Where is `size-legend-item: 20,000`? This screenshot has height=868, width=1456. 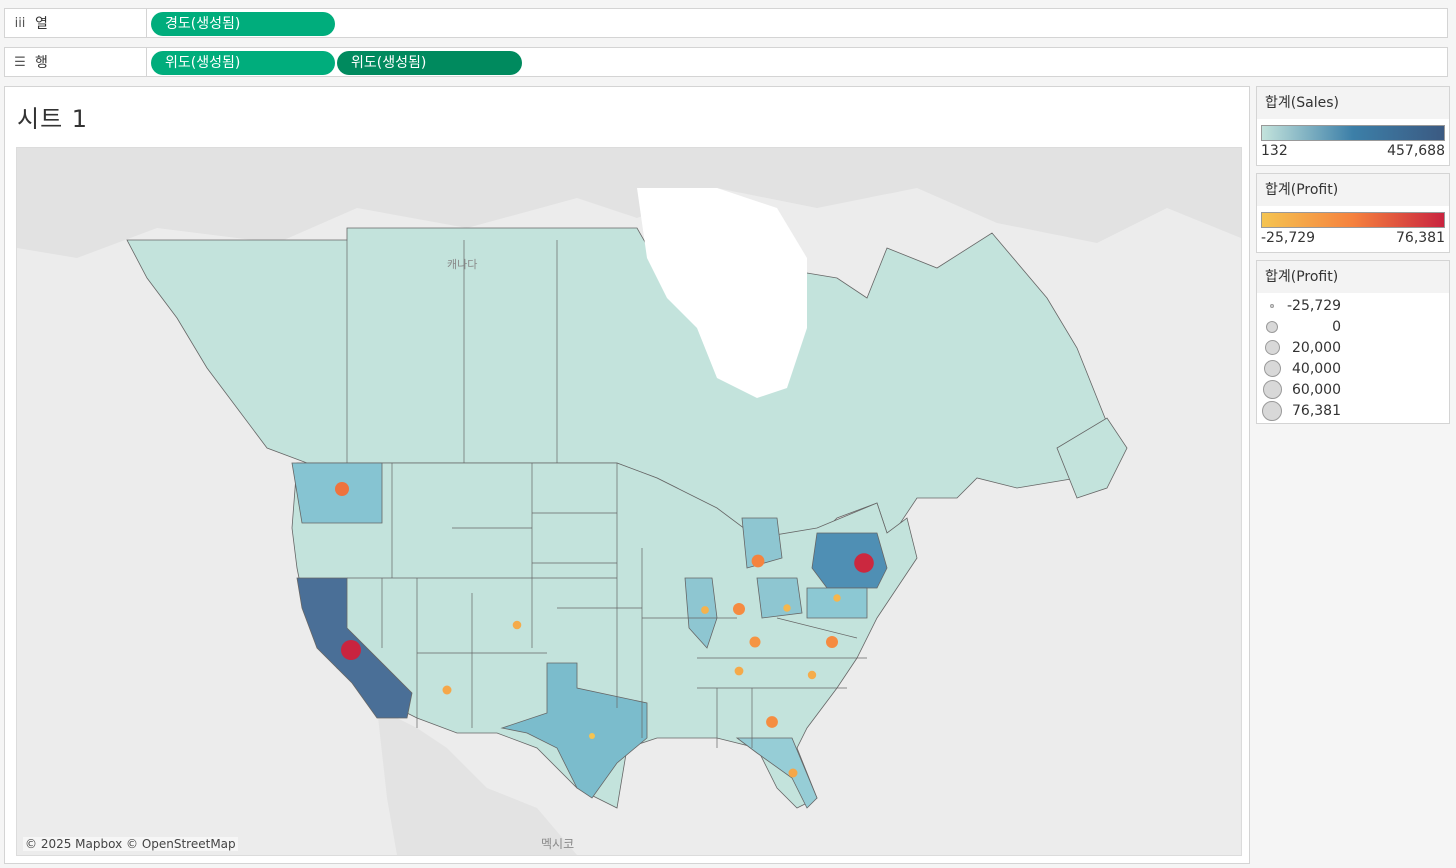 size-legend-item: 20,000 is located at coordinates (1353, 347).